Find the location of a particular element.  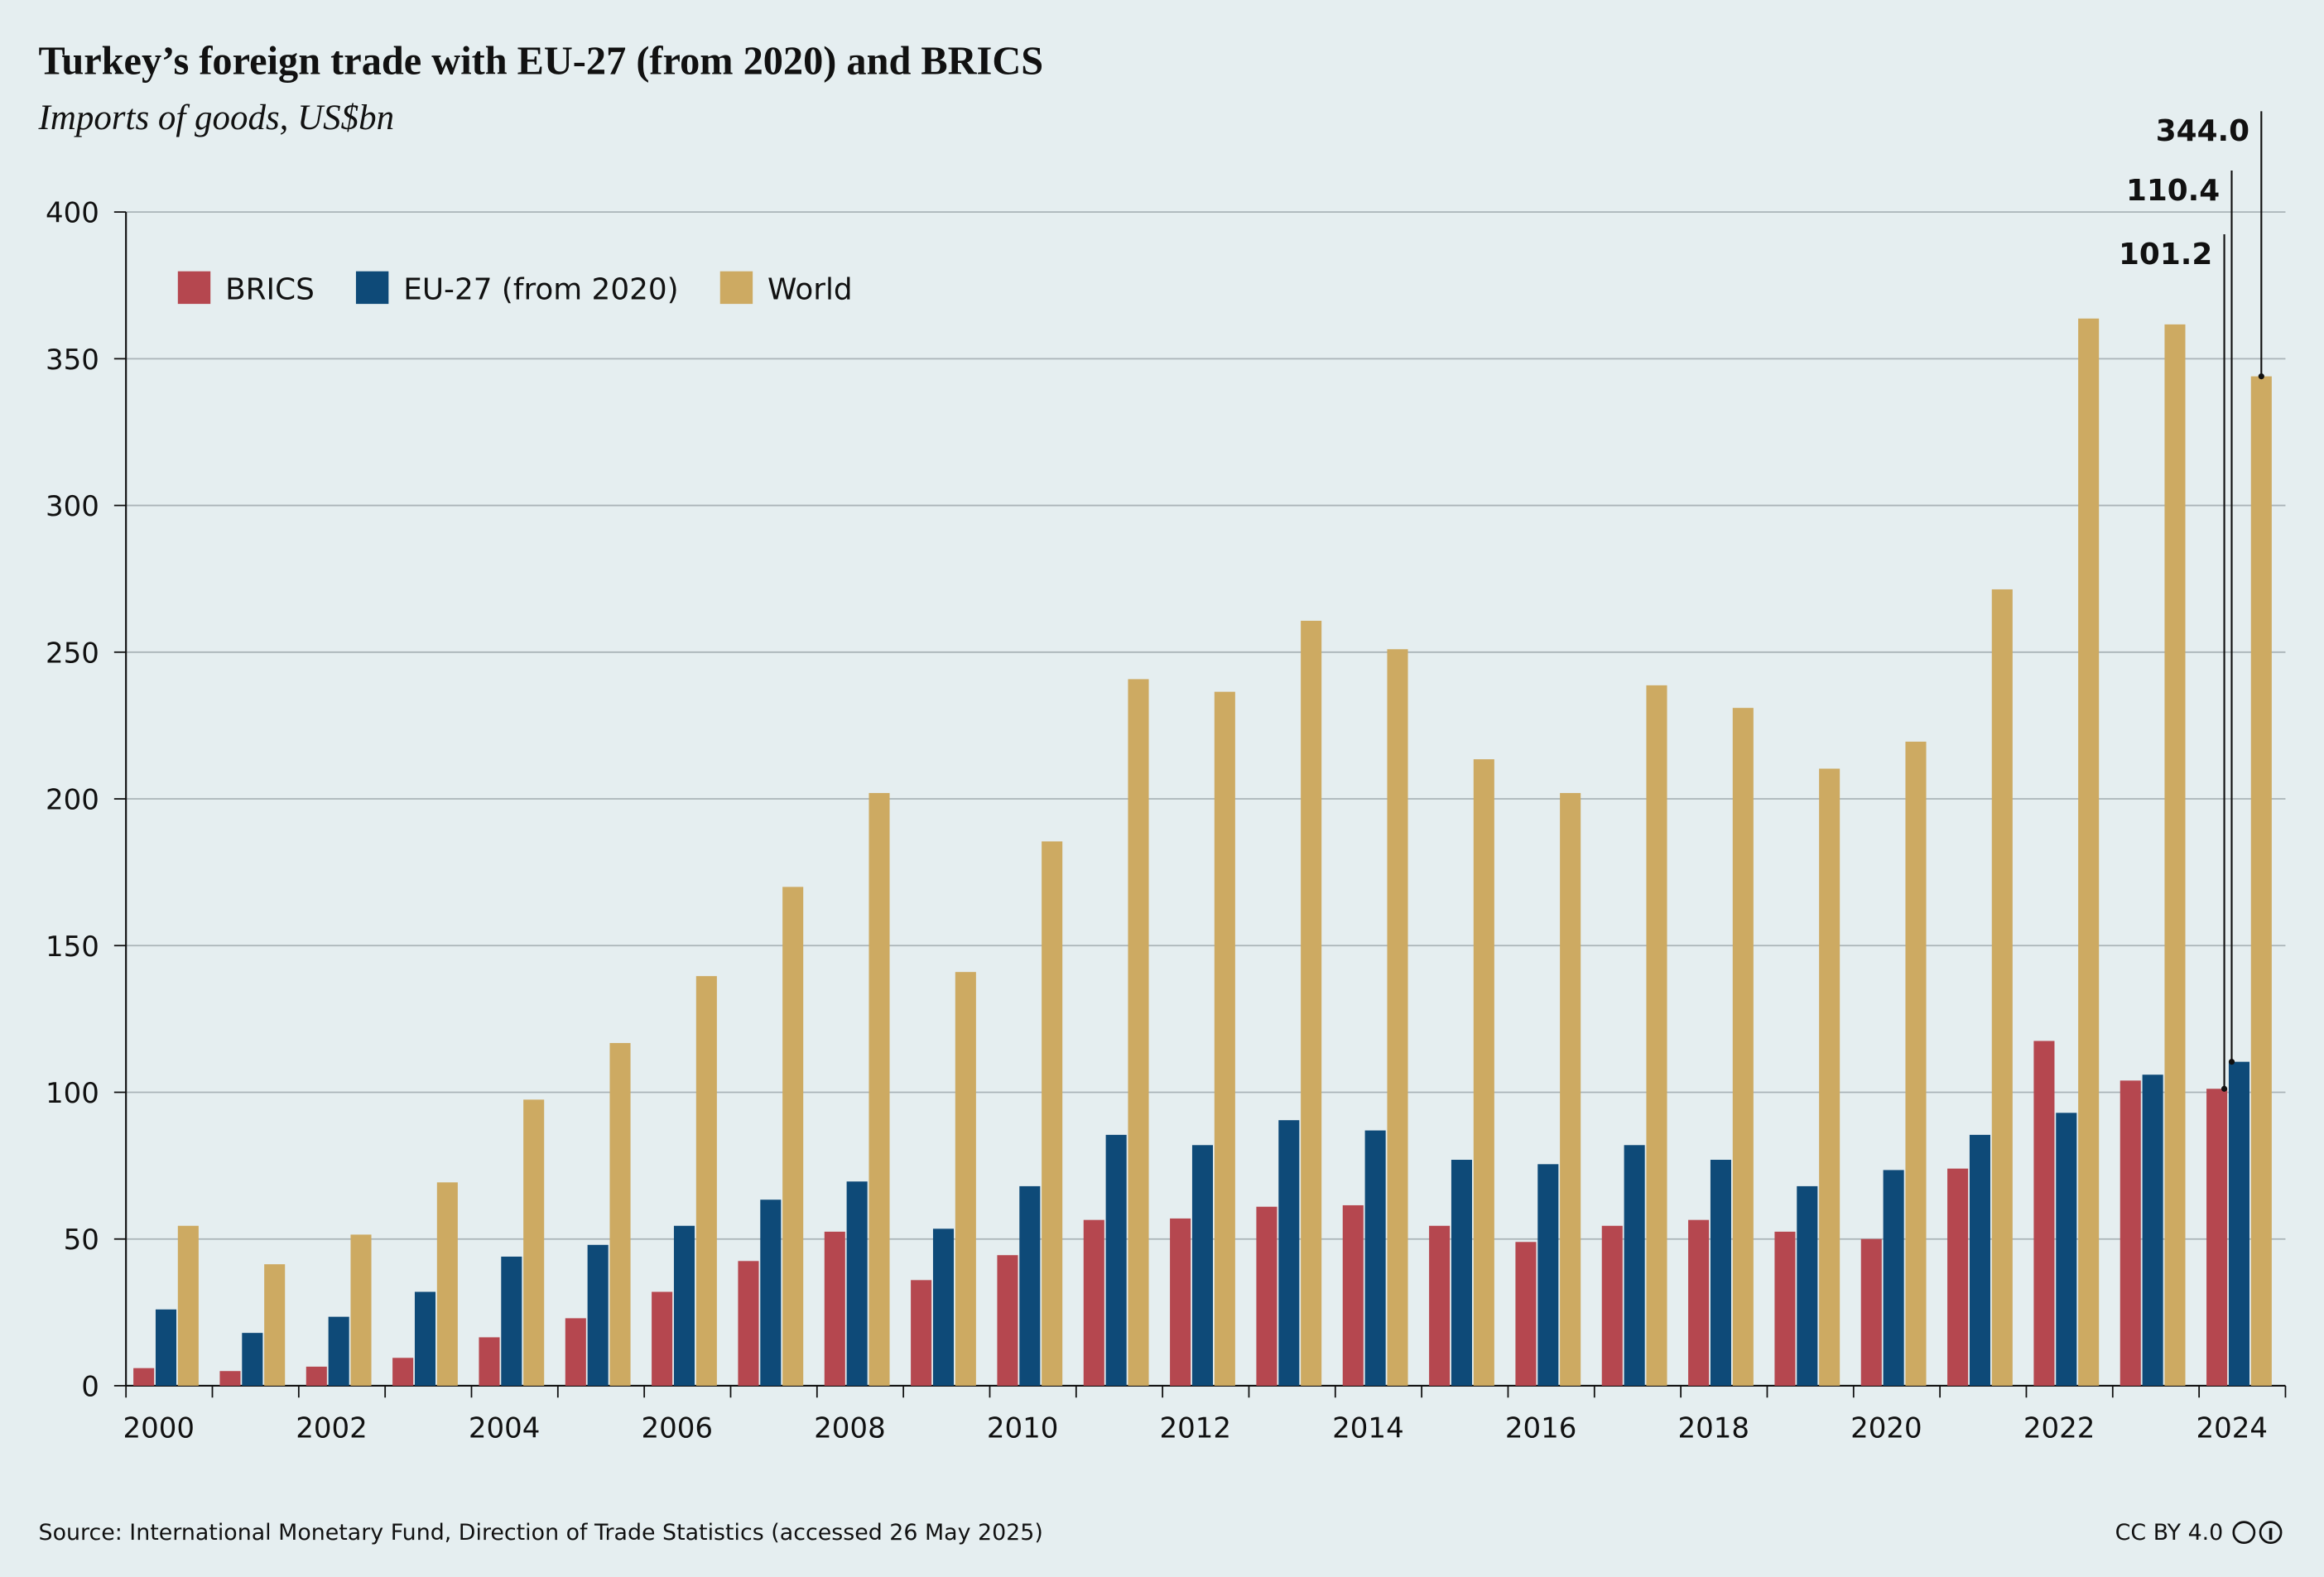

value-label: 101.2 is located at coordinates (2165, 255).